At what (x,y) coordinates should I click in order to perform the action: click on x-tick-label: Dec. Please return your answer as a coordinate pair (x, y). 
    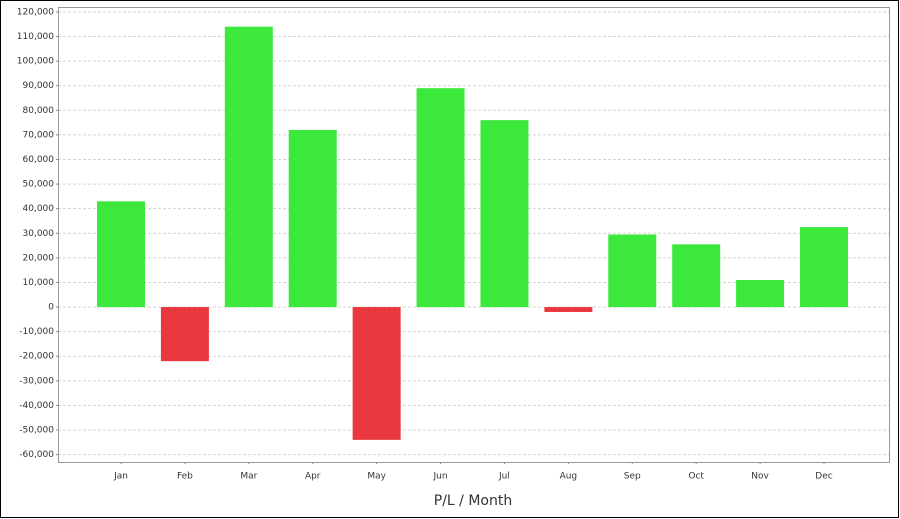
    Looking at the image, I should click on (823, 477).